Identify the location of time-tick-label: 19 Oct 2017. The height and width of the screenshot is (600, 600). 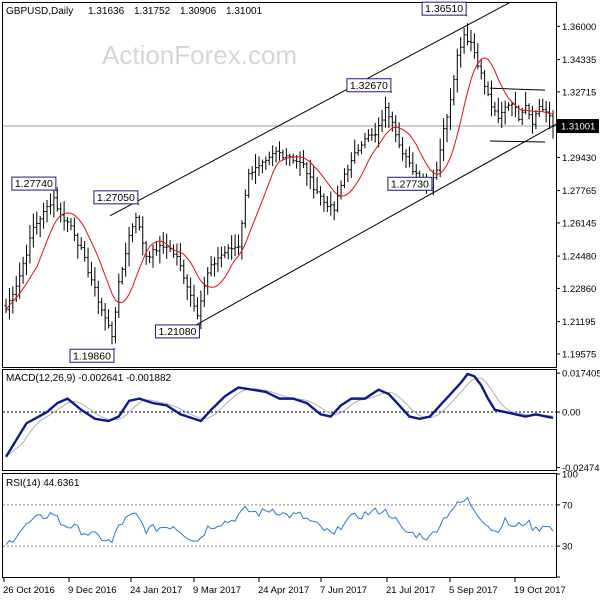
(540, 590).